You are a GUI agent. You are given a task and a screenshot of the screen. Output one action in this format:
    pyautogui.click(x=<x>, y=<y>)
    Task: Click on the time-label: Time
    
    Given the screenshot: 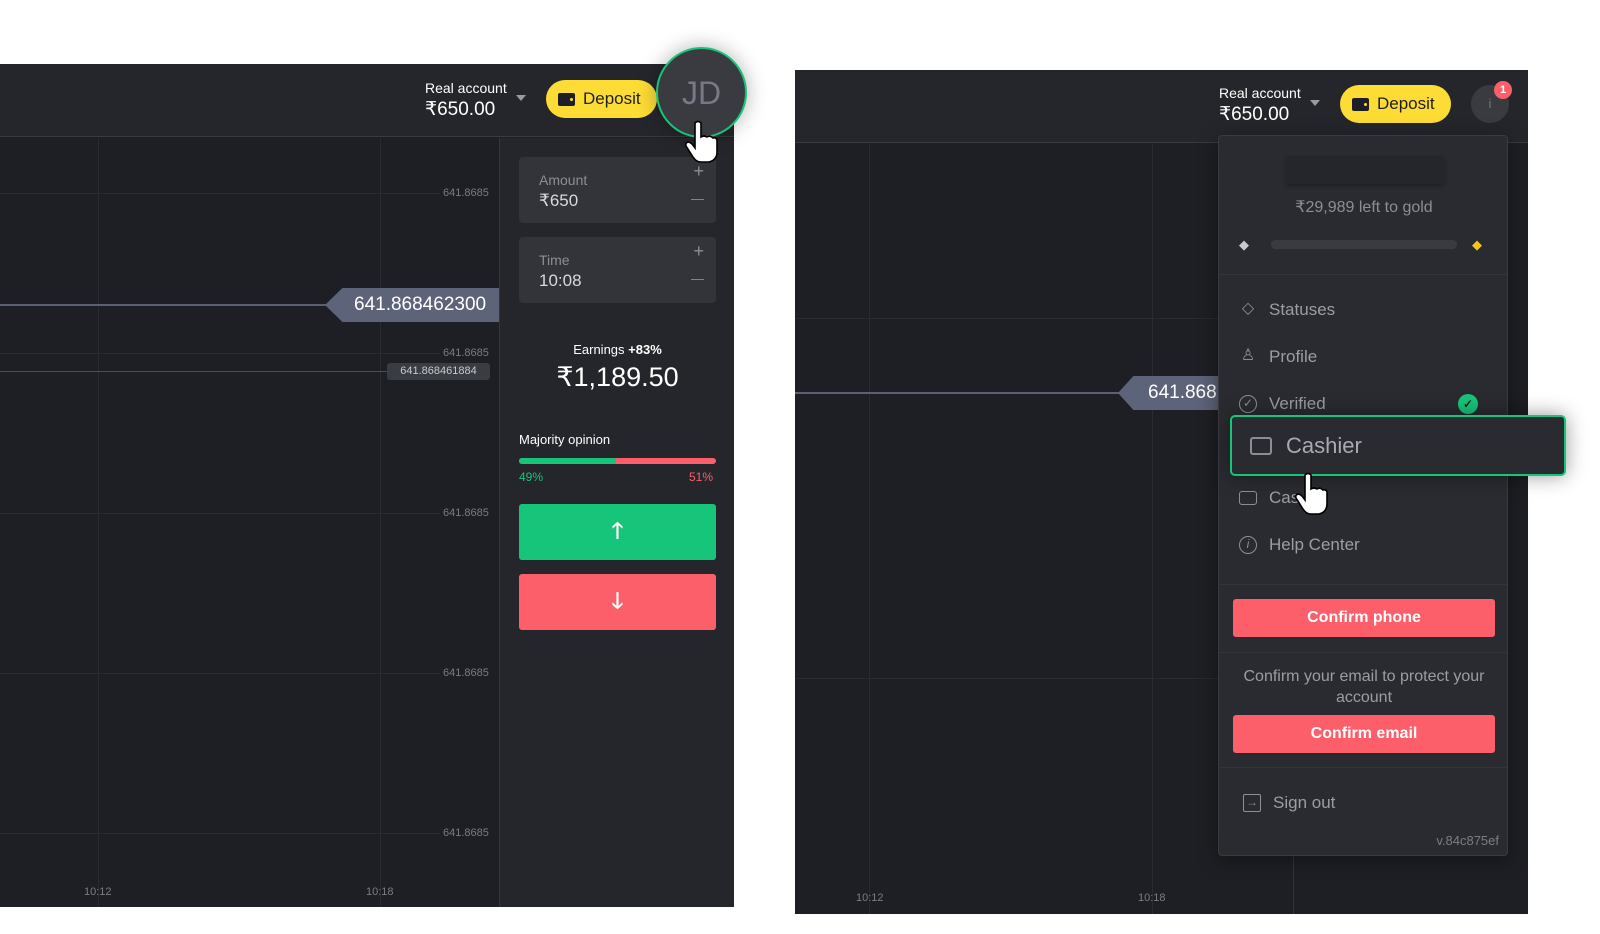 What is the action you would take?
    pyautogui.click(x=554, y=260)
    